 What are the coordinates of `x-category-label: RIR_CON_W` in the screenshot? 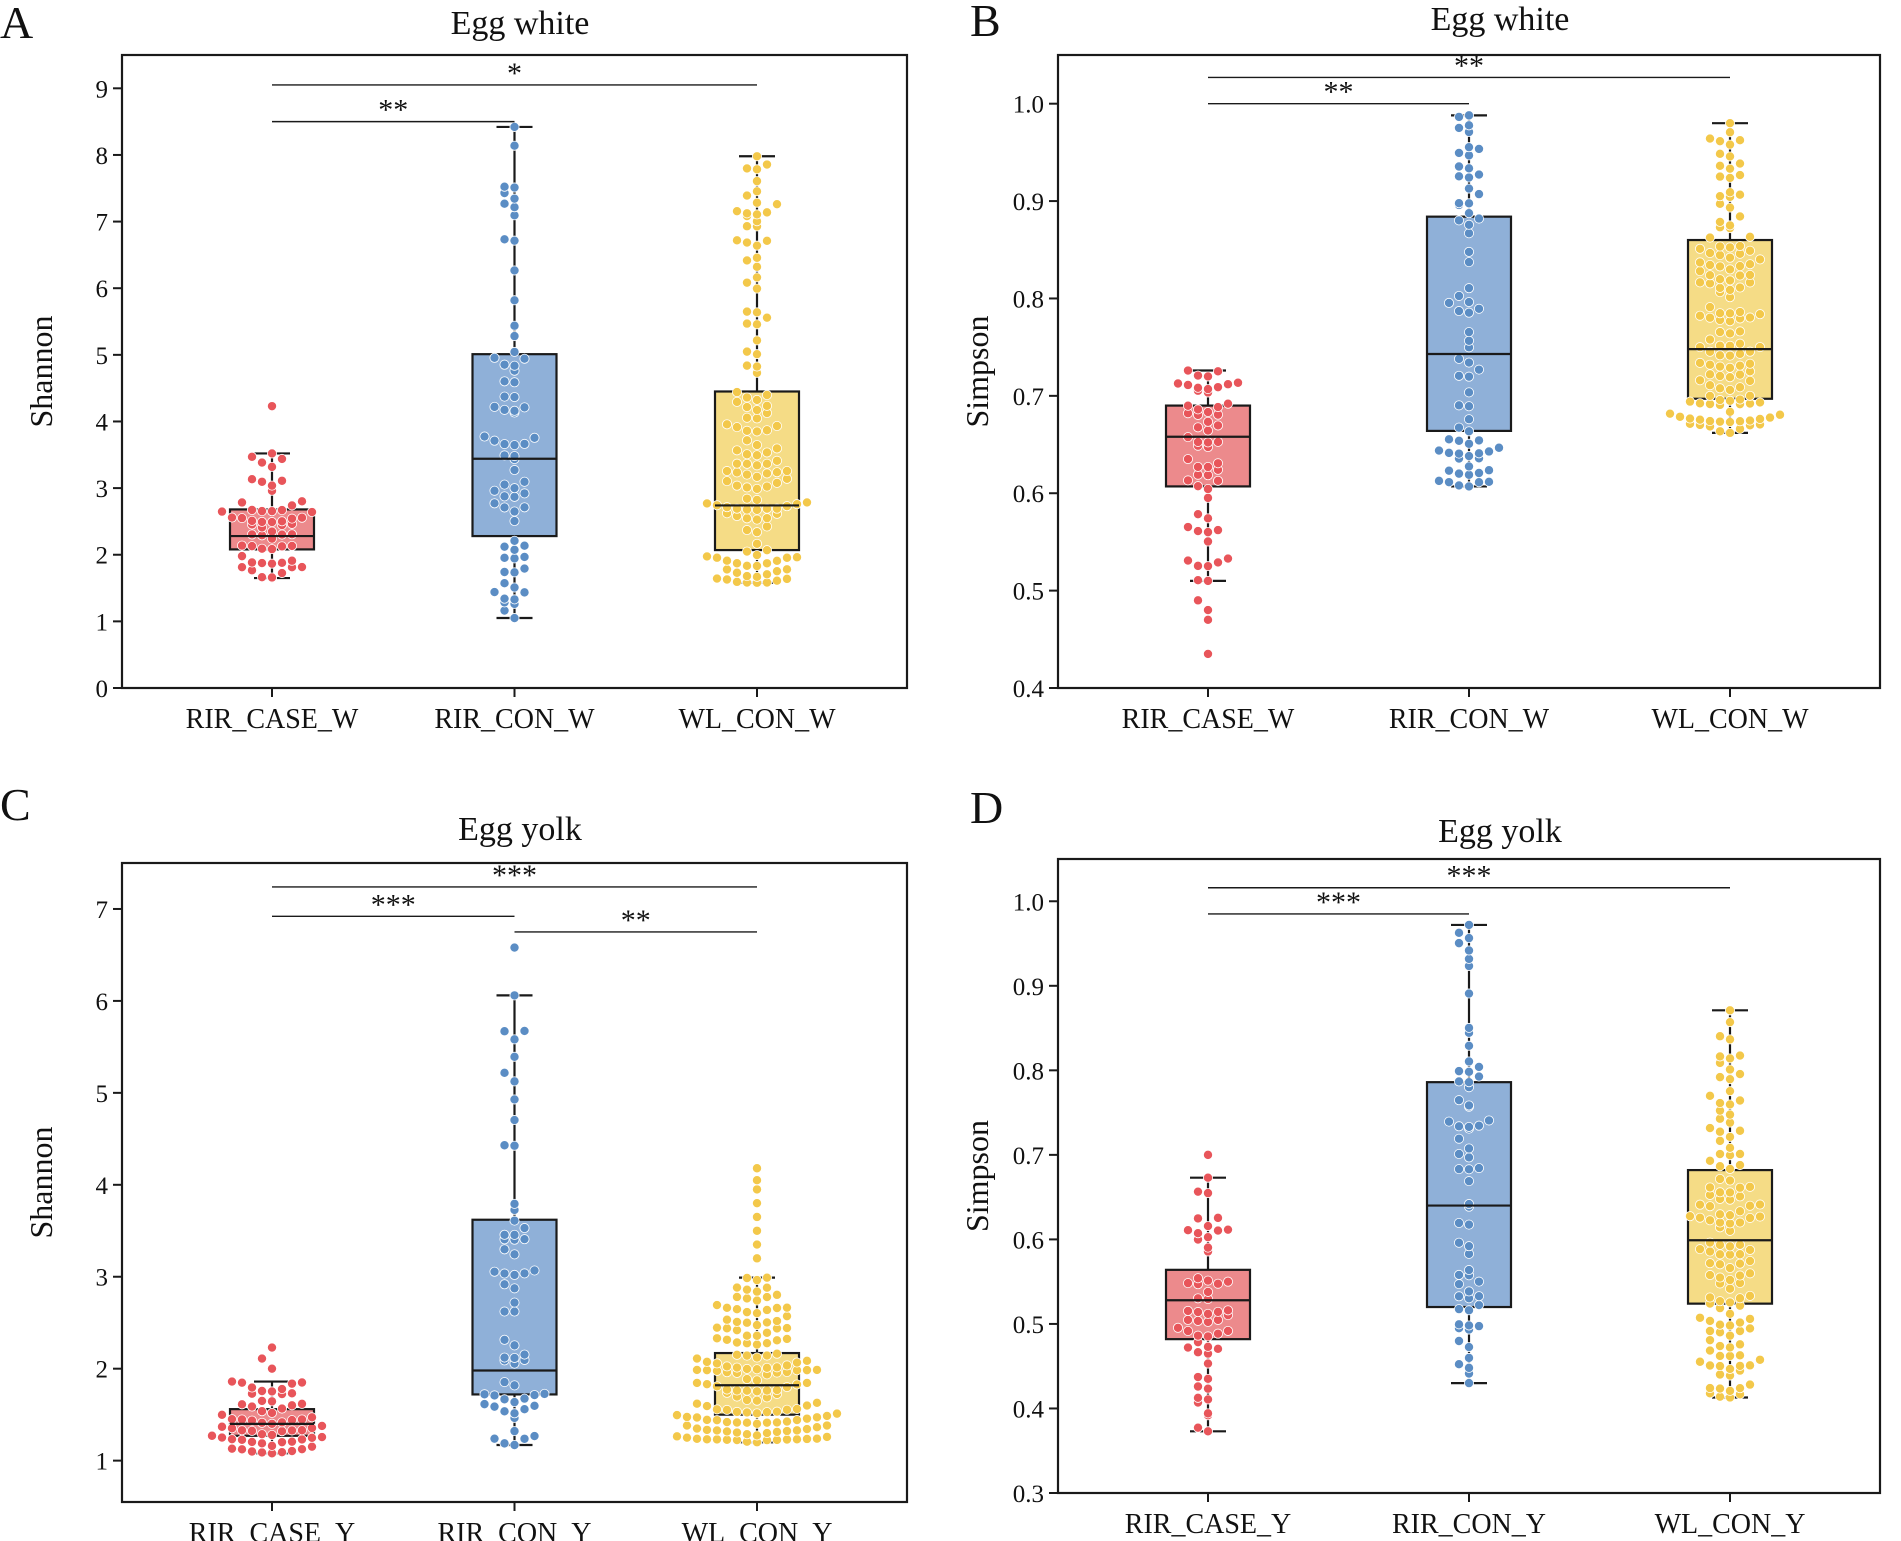 It's located at (514, 719).